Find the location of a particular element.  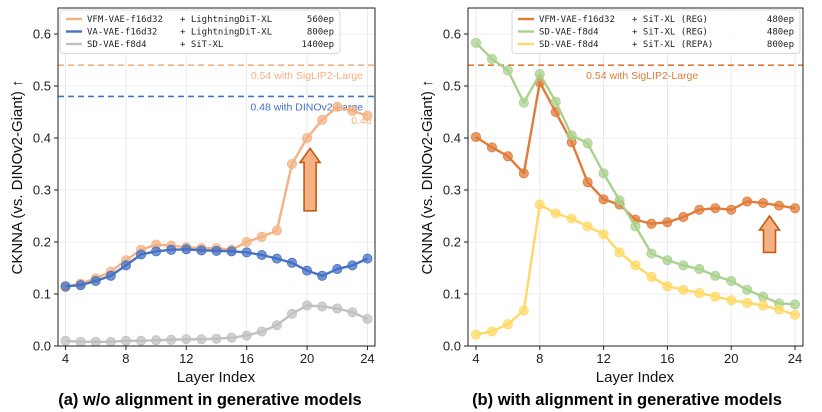

data-annotation: 0.46 is located at coordinates (361, 121).